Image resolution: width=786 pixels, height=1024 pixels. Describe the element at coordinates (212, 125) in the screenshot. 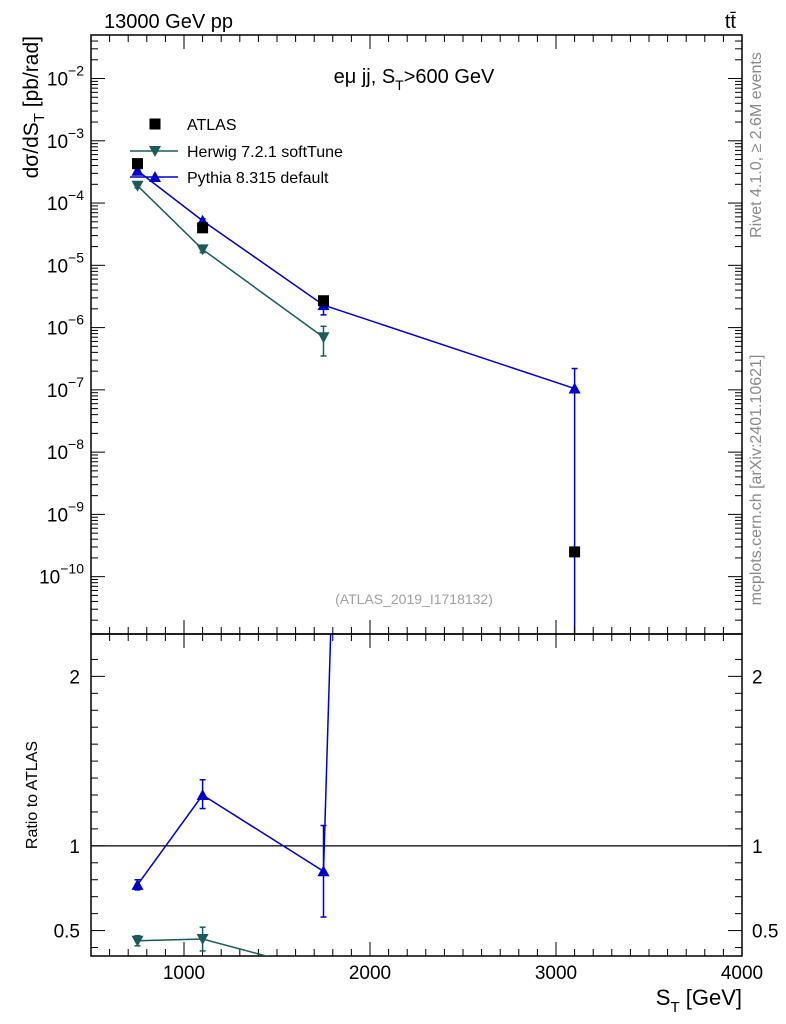

I see `legend-label: ATLAS` at that location.